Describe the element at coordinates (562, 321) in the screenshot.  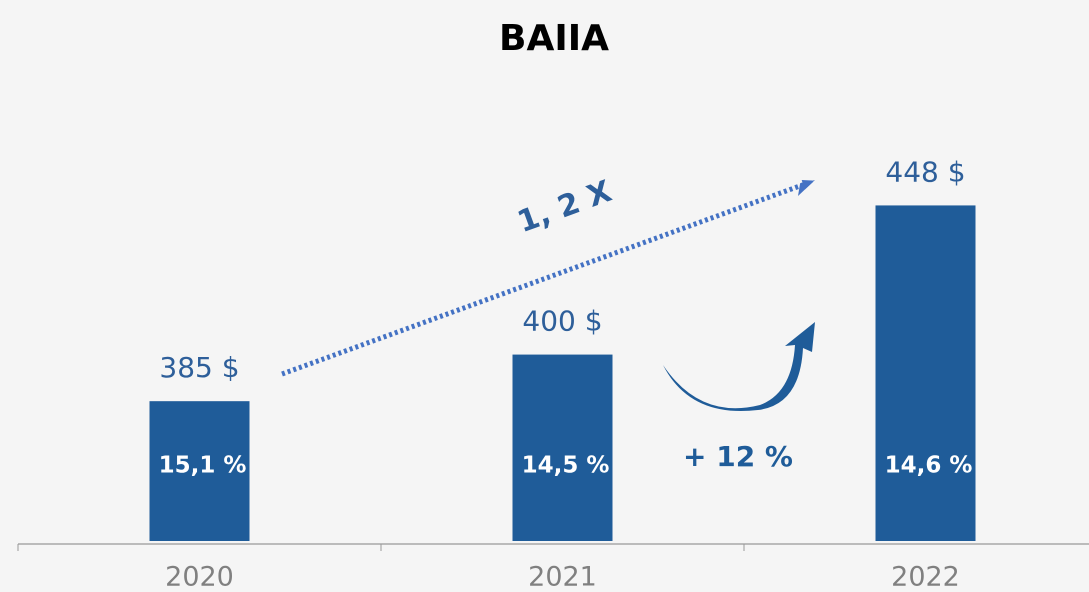
I see `value-label: 400 $` at that location.